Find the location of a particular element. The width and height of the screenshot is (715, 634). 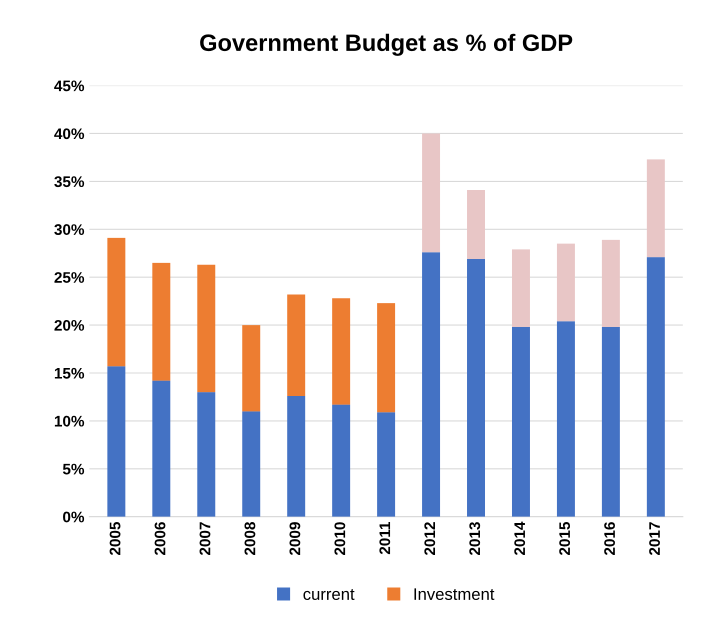

chart-title: Government Budget as % of GDP is located at coordinates (386, 45).